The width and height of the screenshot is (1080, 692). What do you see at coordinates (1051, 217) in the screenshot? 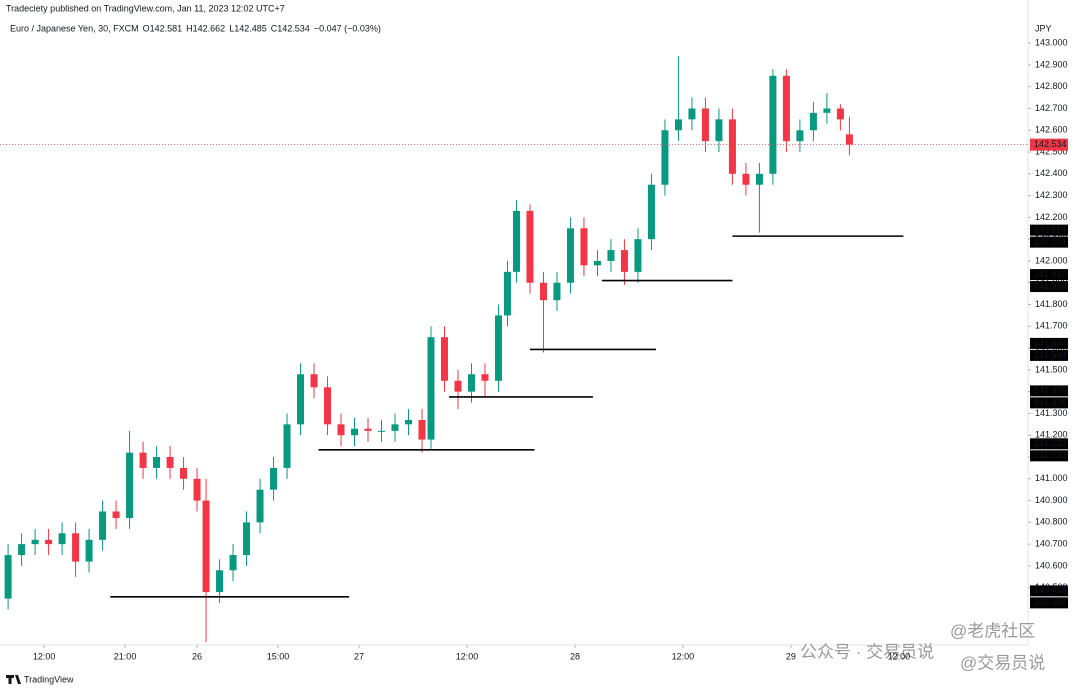
I see `y-tick-label: 142.200` at bounding box center [1051, 217].